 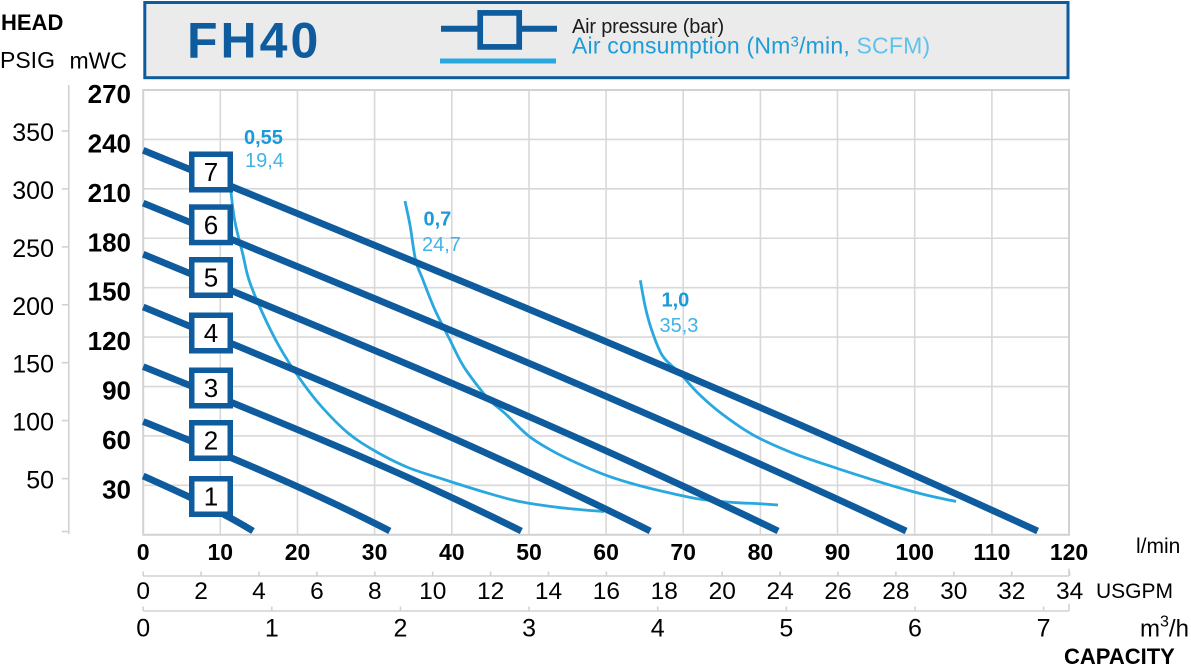 I want to click on svg-text: 26, so click(x=837, y=591).